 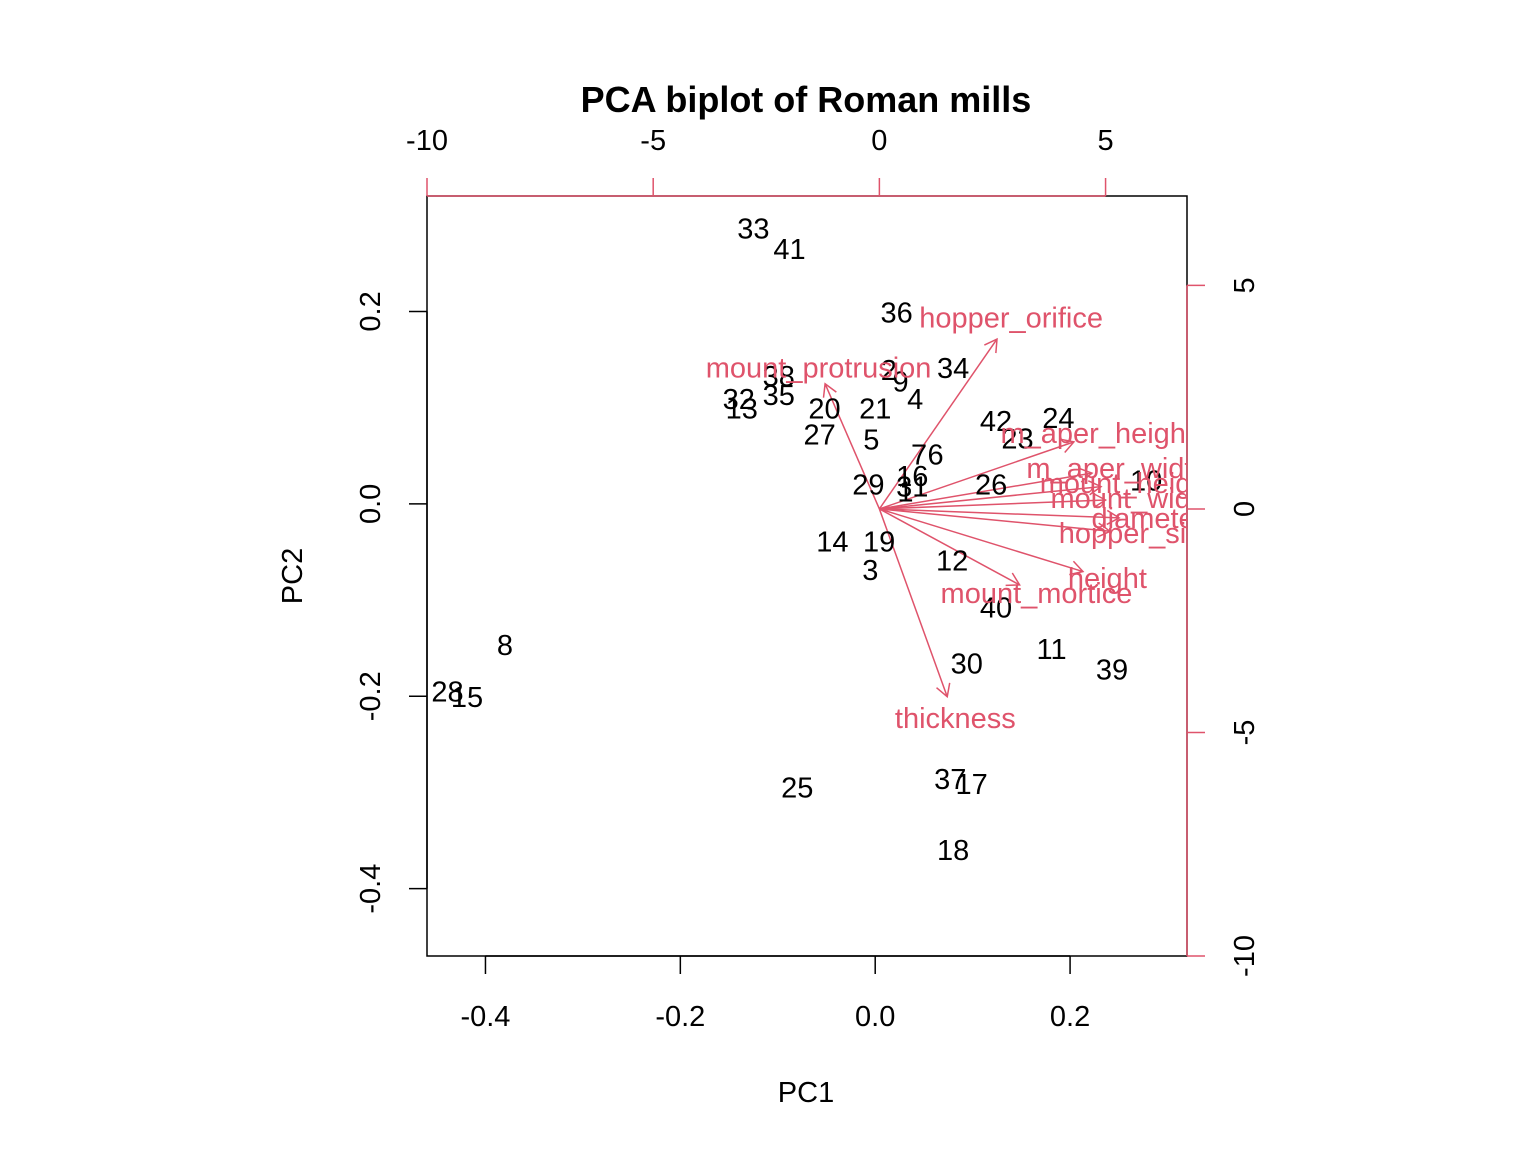 I want to click on observation-label: 8, so click(x=505, y=646).